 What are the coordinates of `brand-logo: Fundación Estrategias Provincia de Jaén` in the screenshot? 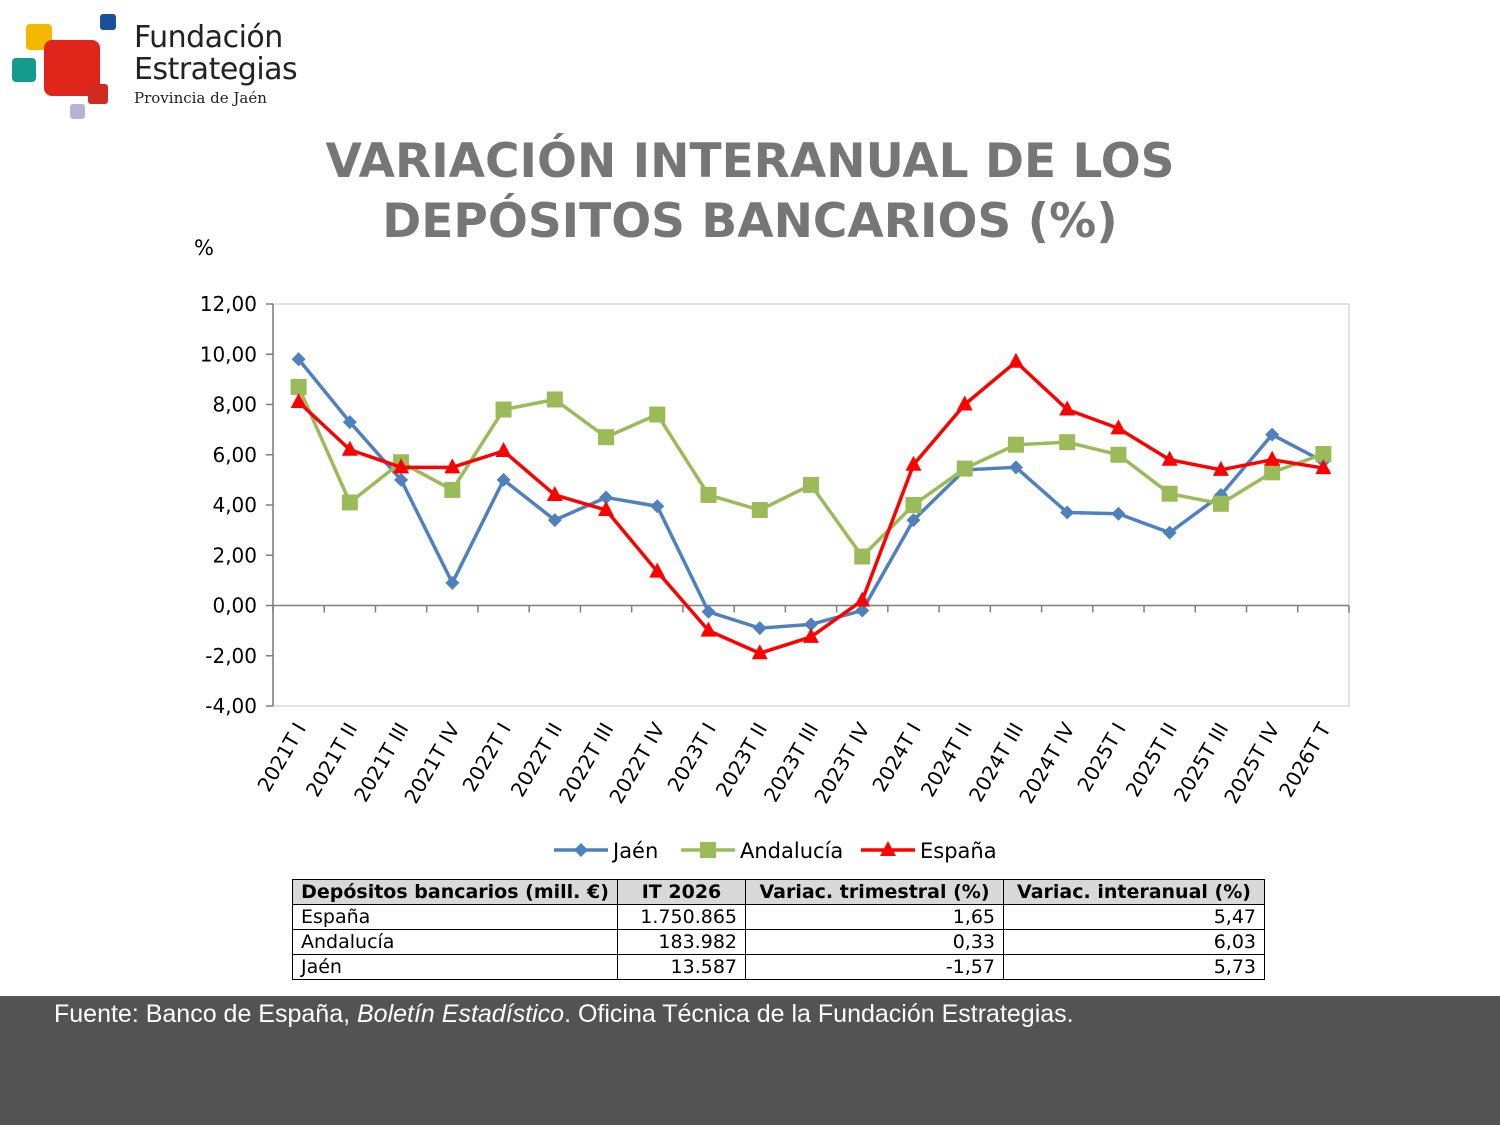 It's located at (160, 67).